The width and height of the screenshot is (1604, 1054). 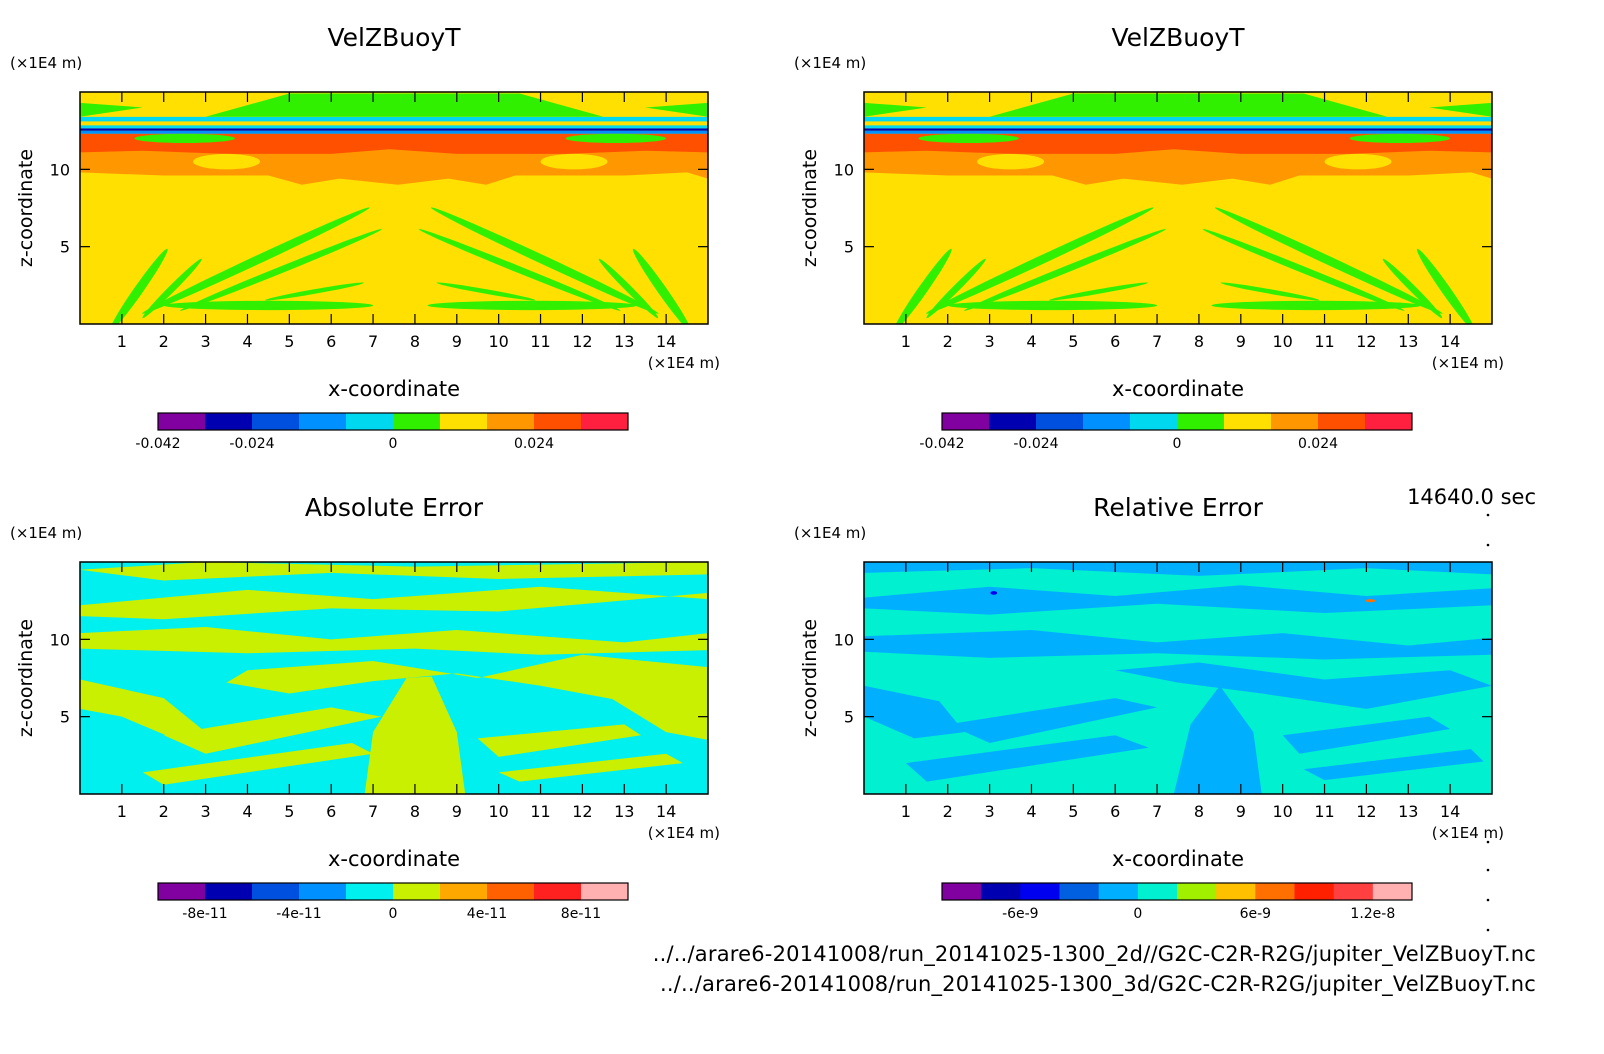 I want to click on colorbar-tick-label: 8e-11, so click(x=581, y=914).